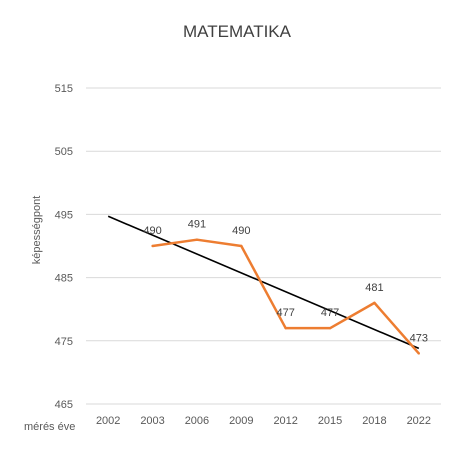  What do you see at coordinates (108, 421) in the screenshot?
I see `x-tick-label: 2002` at bounding box center [108, 421].